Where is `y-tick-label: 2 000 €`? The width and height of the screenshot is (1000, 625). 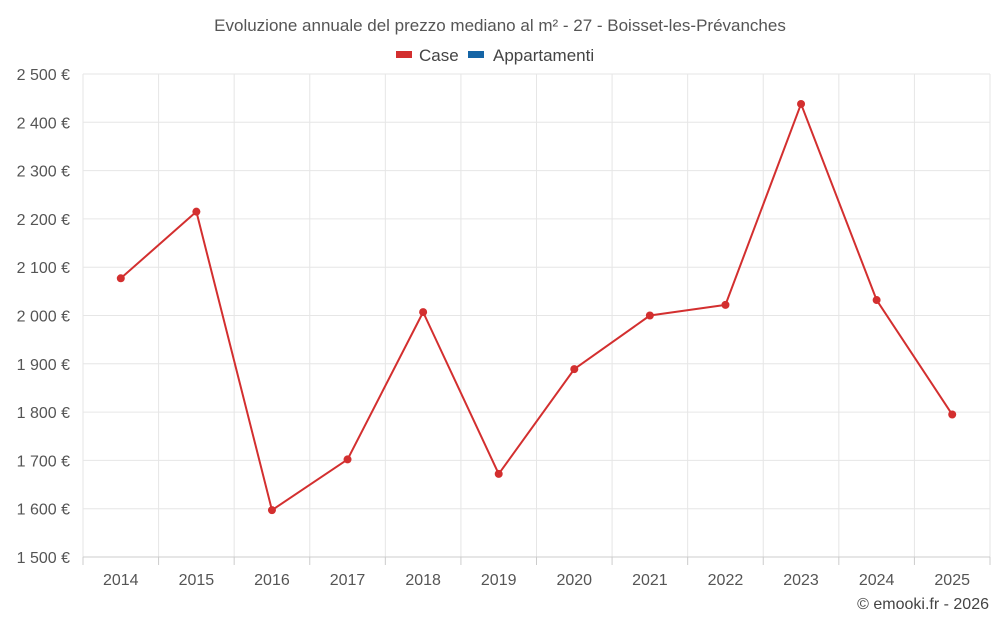
y-tick-label: 2 000 € is located at coordinates (43, 317).